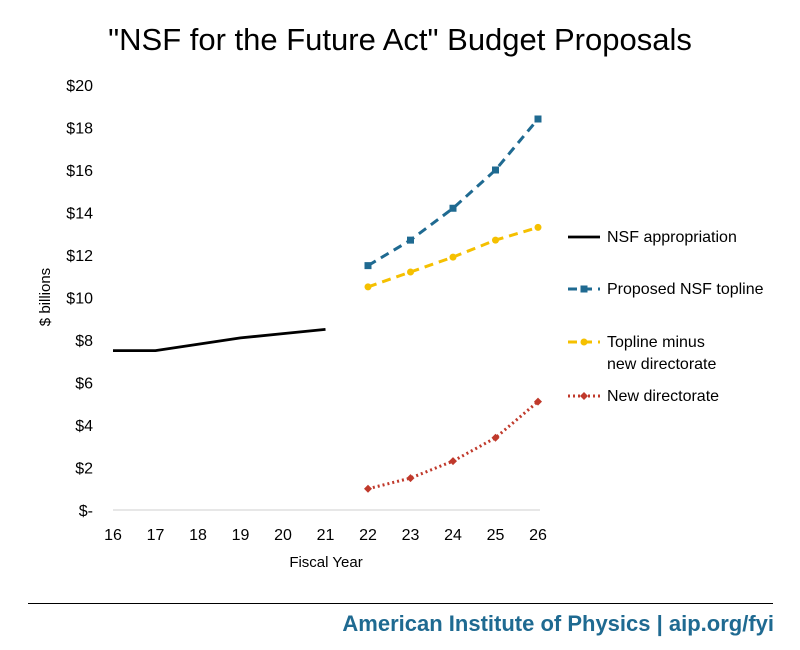 Image resolution: width=800 pixels, height=650 pixels. I want to click on series-line-proposed-nsf-topline, so click(453, 192).